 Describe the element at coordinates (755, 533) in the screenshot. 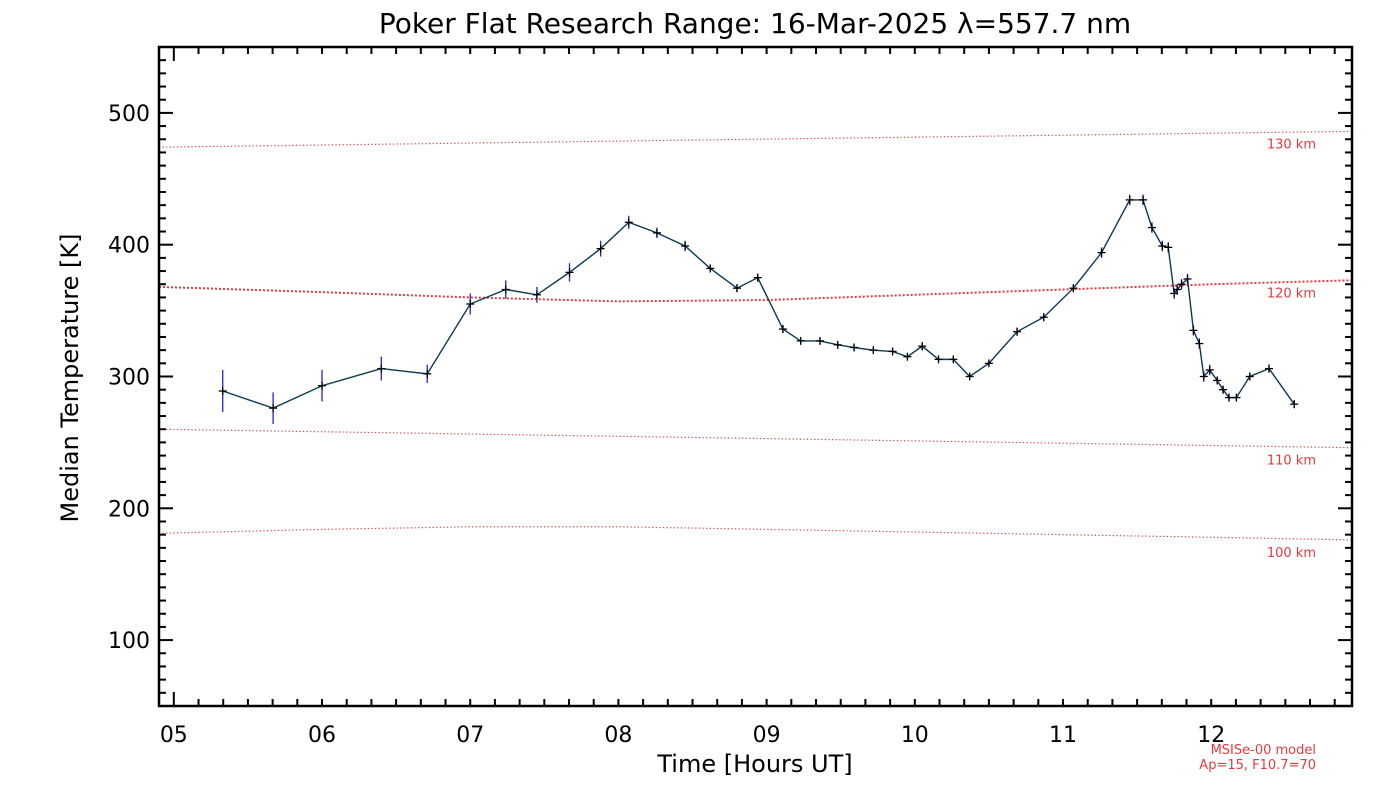

I see `model-line-100-km` at that location.